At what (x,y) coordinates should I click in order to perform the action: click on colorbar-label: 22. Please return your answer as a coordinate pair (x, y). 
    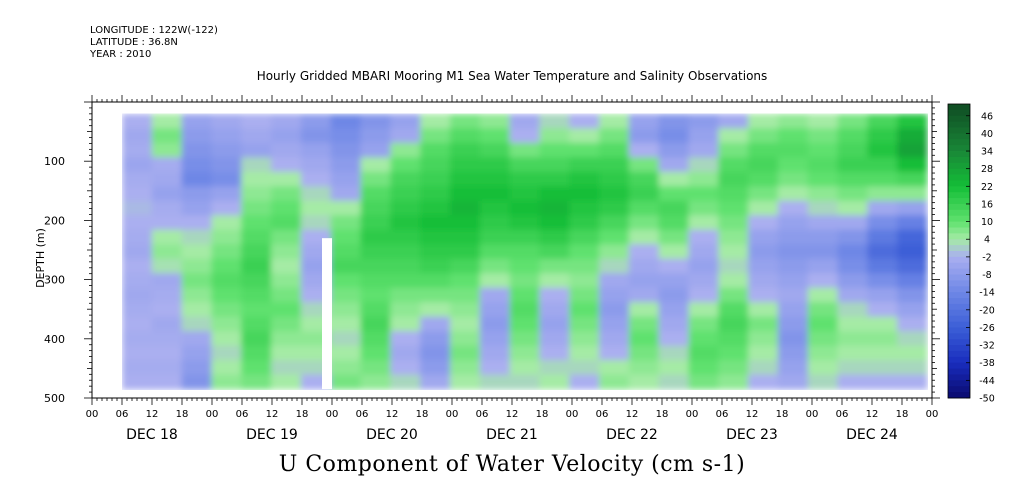
    Looking at the image, I should click on (987, 187).